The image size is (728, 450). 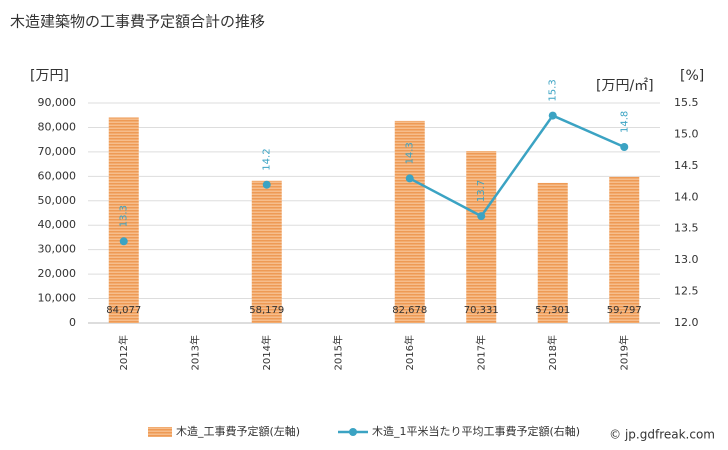 What do you see at coordinates (686, 133) in the screenshot?
I see `y2ticks-label: 15.0` at bounding box center [686, 133].